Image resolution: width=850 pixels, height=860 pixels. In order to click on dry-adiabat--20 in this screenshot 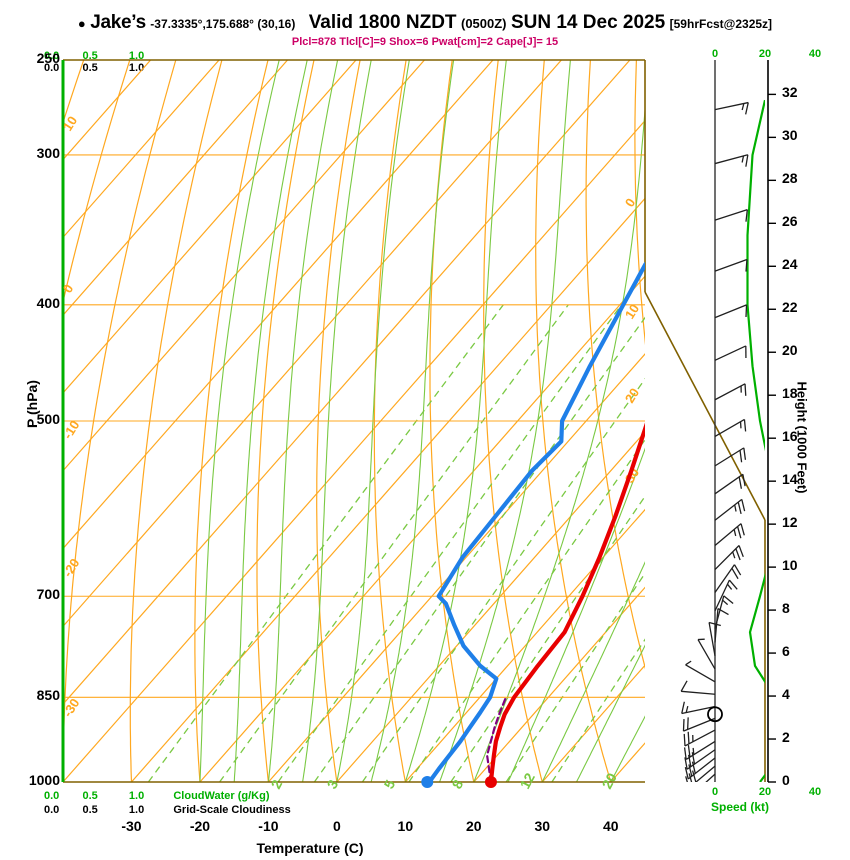, I will do `click(231, 421)`.